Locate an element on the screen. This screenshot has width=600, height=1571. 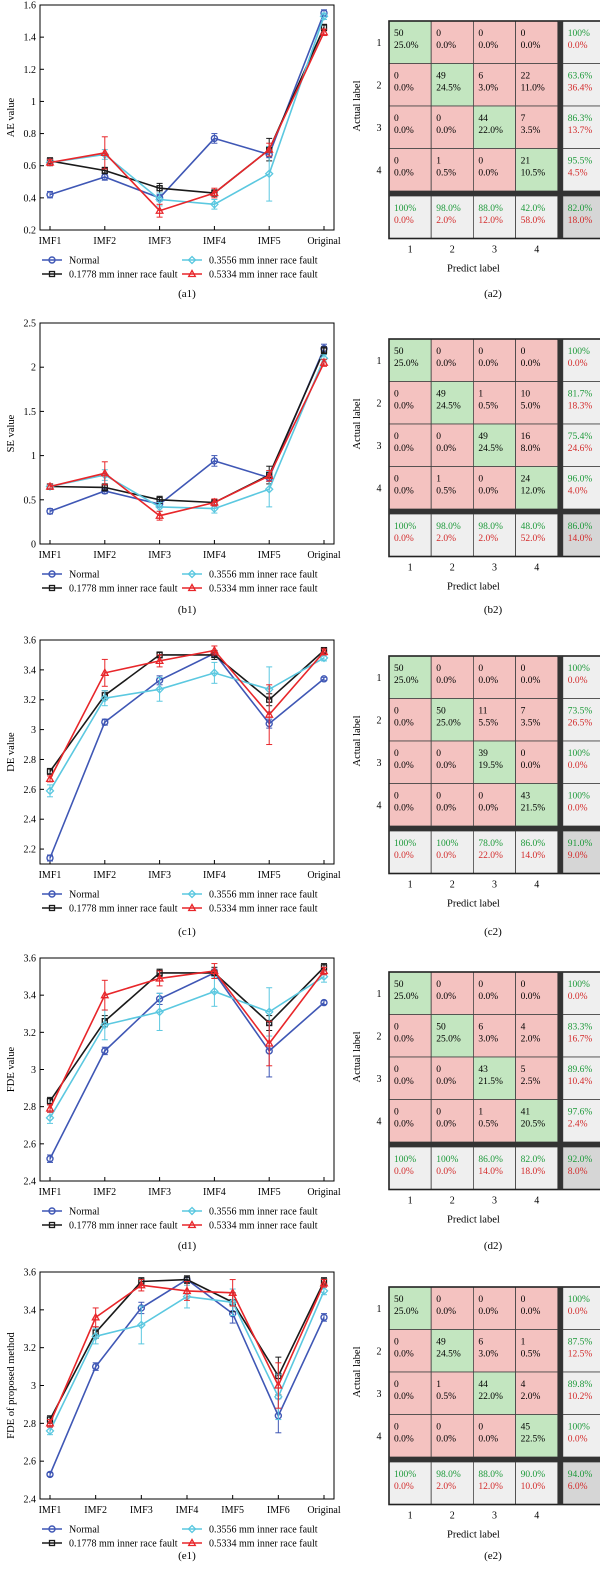
col-tick-label: 2 is located at coordinates (452, 1201).